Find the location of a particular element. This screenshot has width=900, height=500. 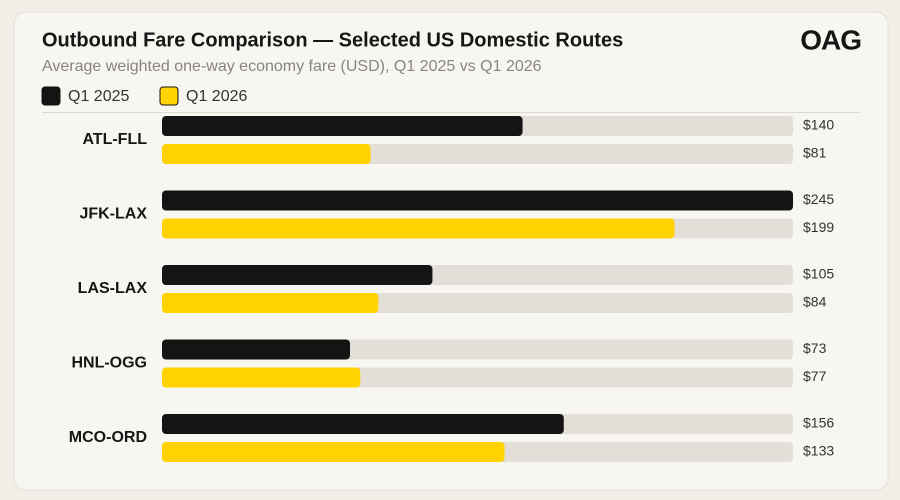

category-label: MCO-ORD is located at coordinates (108, 437).